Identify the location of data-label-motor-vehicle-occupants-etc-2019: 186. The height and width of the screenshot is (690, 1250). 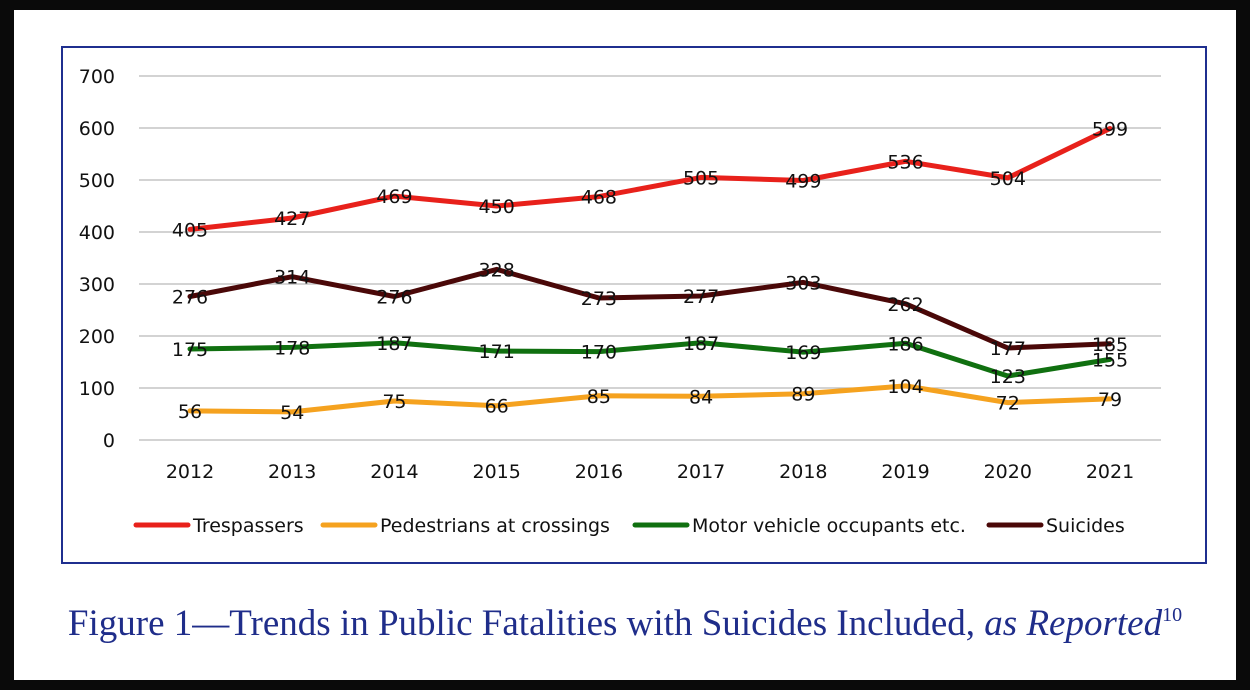
(905, 344).